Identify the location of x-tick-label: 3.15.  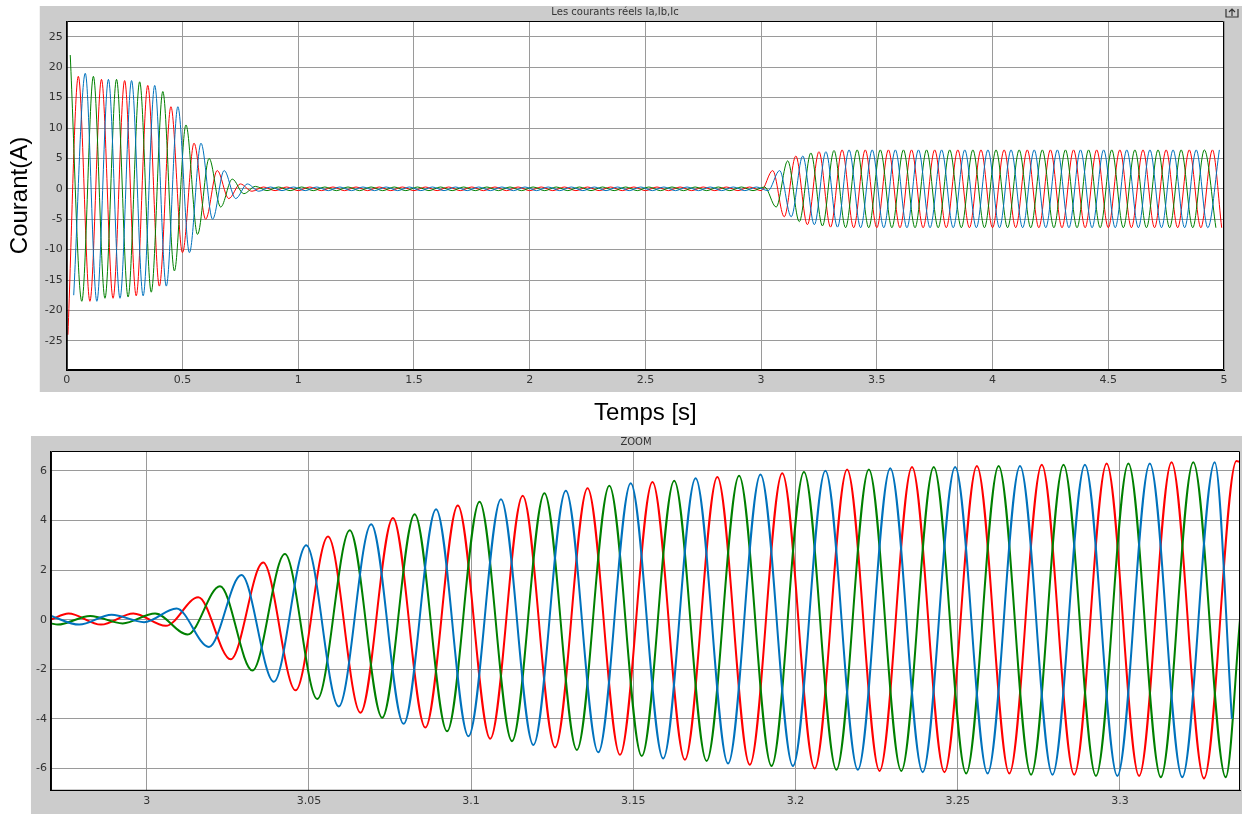
(633, 801).